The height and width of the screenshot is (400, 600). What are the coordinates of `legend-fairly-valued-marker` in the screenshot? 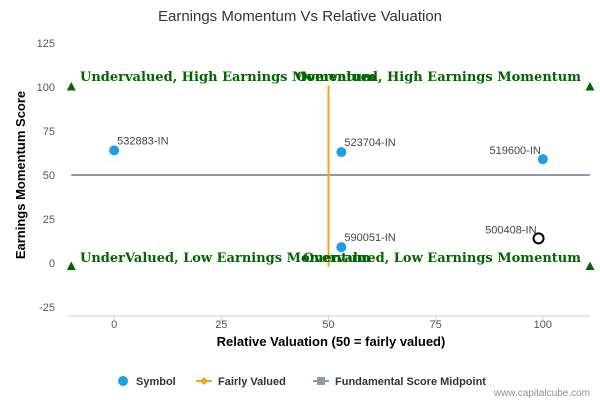 It's located at (204, 381).